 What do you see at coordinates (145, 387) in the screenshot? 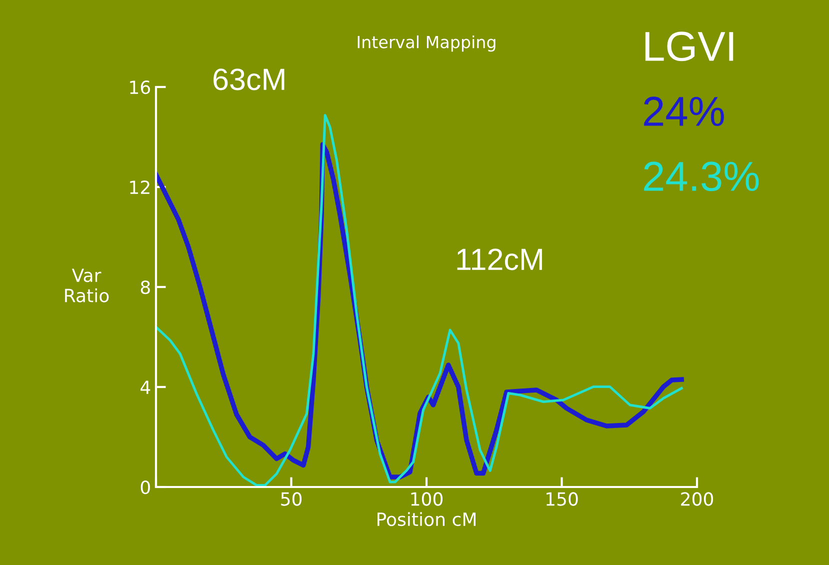
I see `y-tick-label: 4` at bounding box center [145, 387].